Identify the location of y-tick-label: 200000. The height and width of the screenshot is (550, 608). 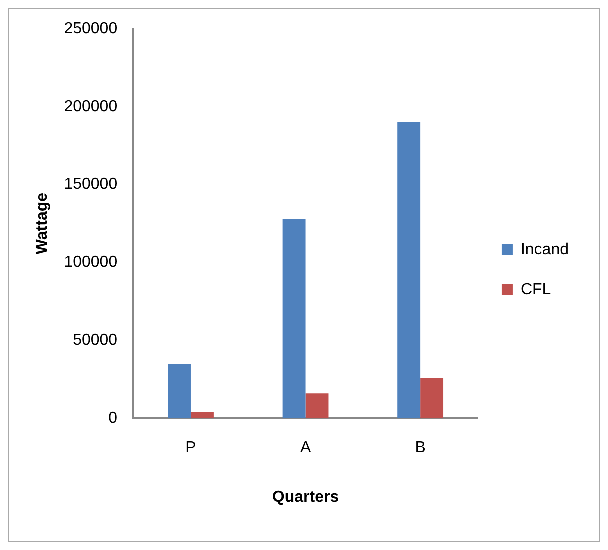
(91, 107).